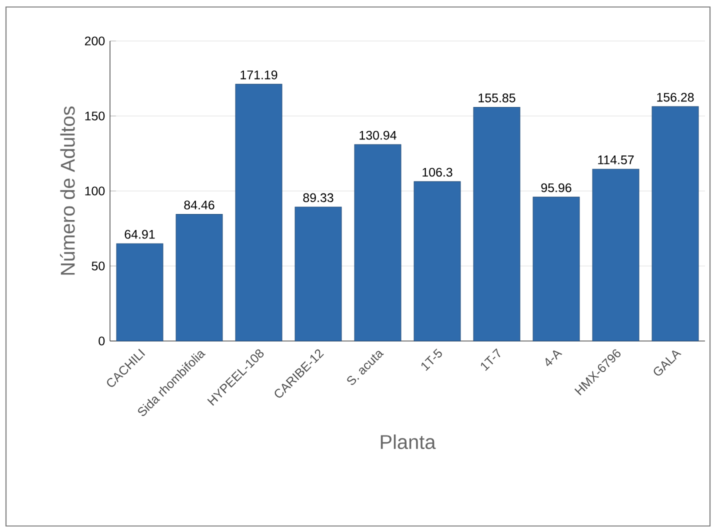  I want to click on y-axis-title: Número de Adultos, so click(67, 190).